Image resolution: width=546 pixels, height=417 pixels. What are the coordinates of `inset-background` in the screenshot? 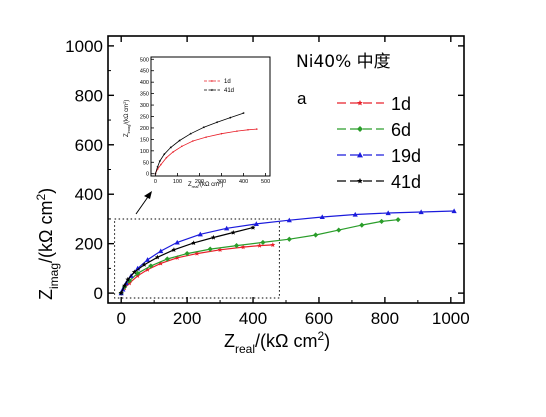 It's located at (210, 116).